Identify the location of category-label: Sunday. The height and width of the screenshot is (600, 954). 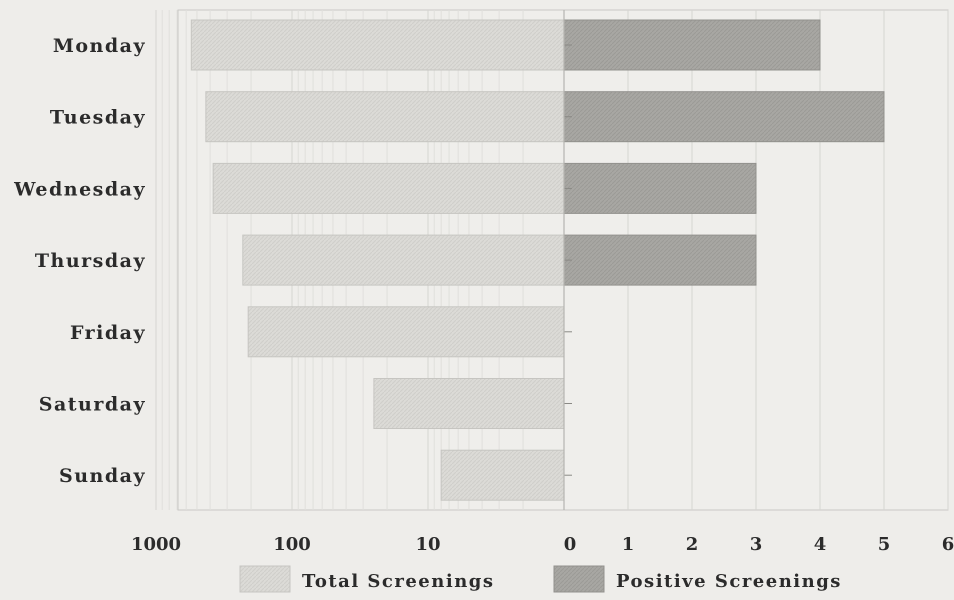
(102, 476).